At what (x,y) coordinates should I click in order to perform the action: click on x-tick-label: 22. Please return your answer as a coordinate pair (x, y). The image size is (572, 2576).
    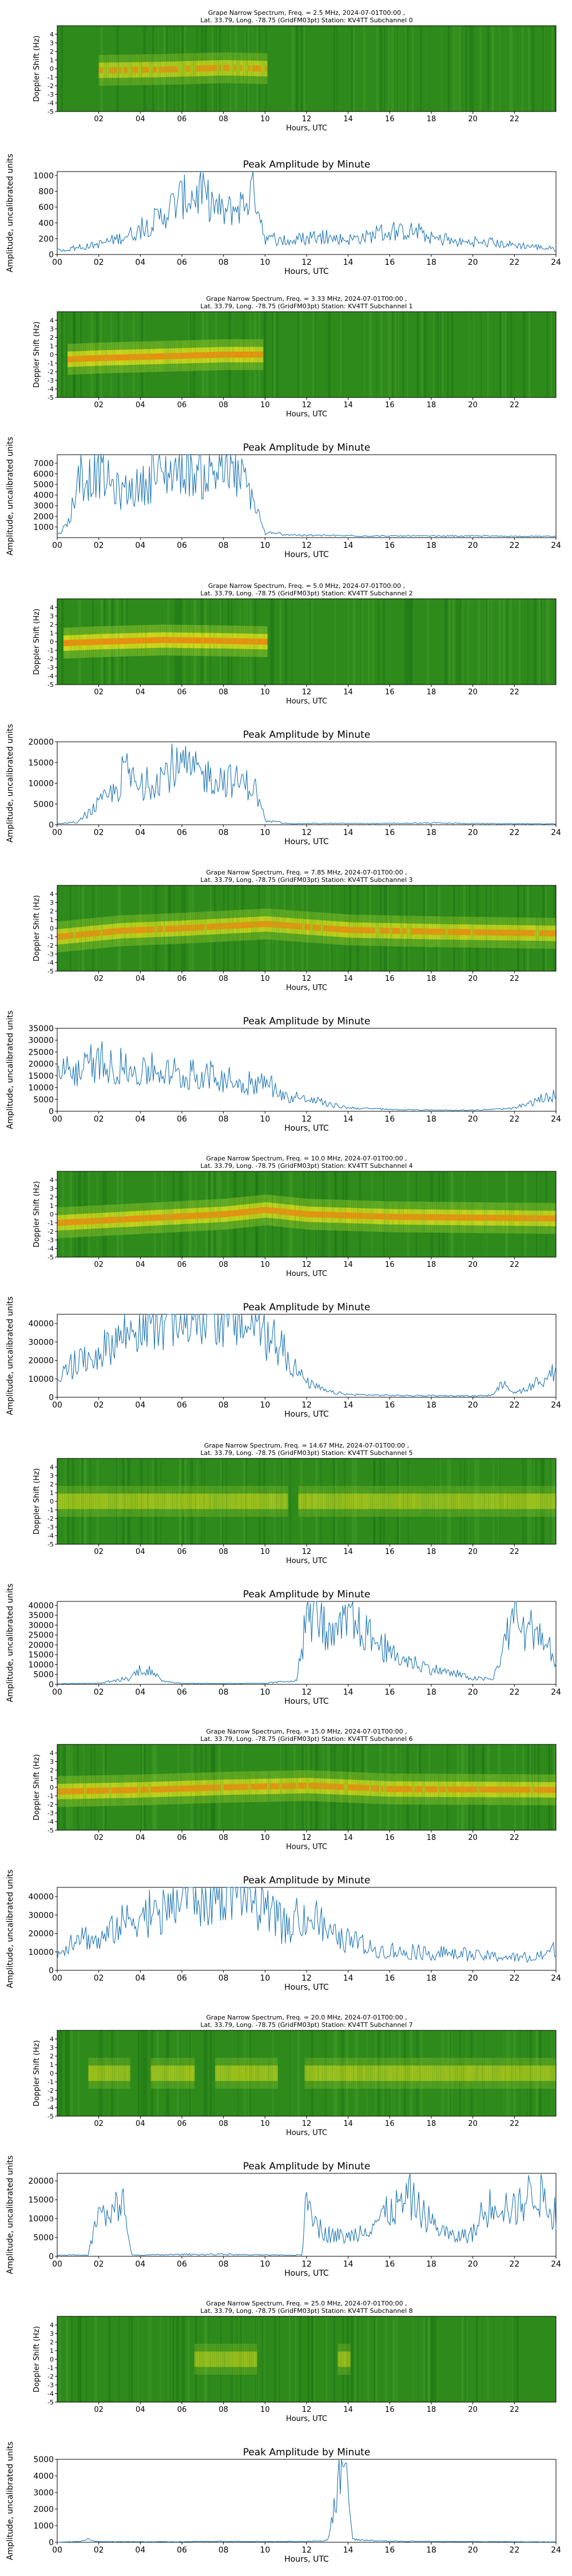
    Looking at the image, I should click on (514, 1405).